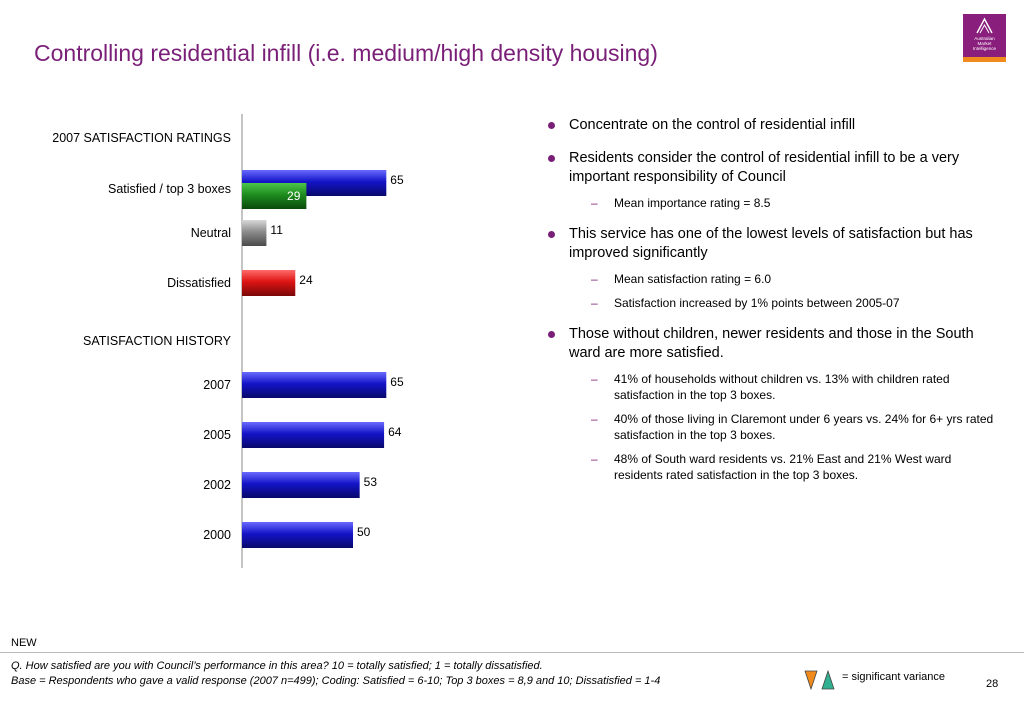 The height and width of the screenshot is (709, 1024). Describe the element at coordinates (157, 341) in the screenshot. I see `section-header-history: SATISFACTION HISTORY` at that location.